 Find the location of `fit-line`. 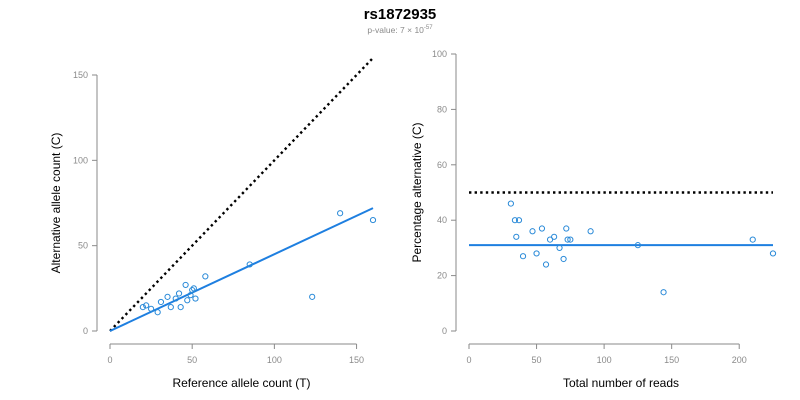

fit-line is located at coordinates (241, 269).